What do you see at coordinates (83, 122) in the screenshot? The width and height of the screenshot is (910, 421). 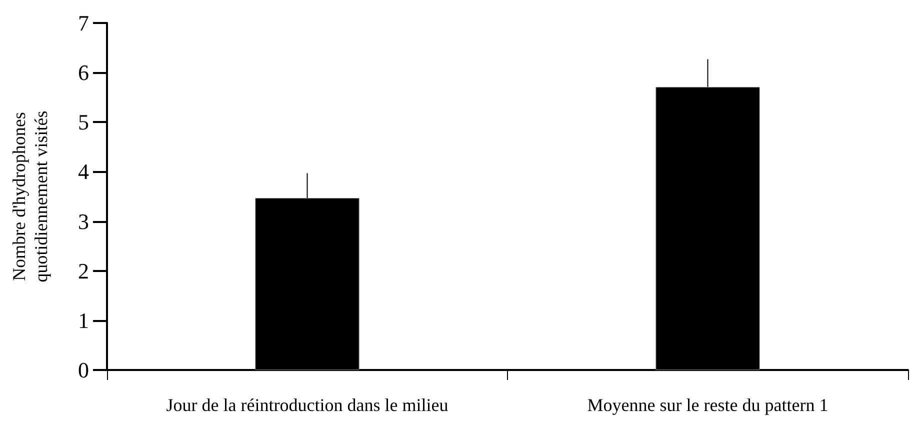 I see `y-tick-label: 5` at bounding box center [83, 122].